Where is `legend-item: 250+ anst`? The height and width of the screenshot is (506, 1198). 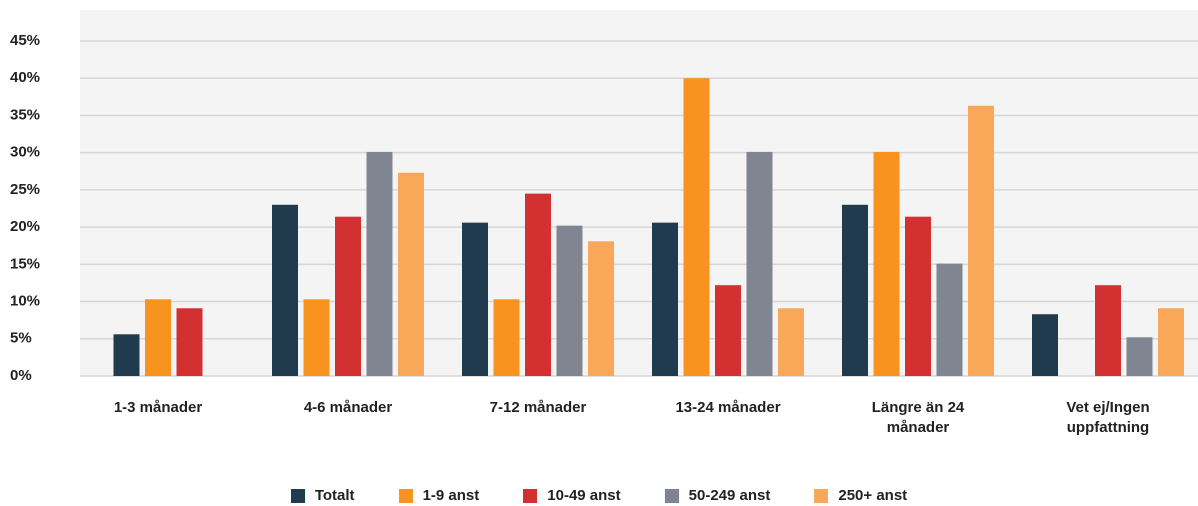 legend-item: 250+ anst is located at coordinates (860, 495).